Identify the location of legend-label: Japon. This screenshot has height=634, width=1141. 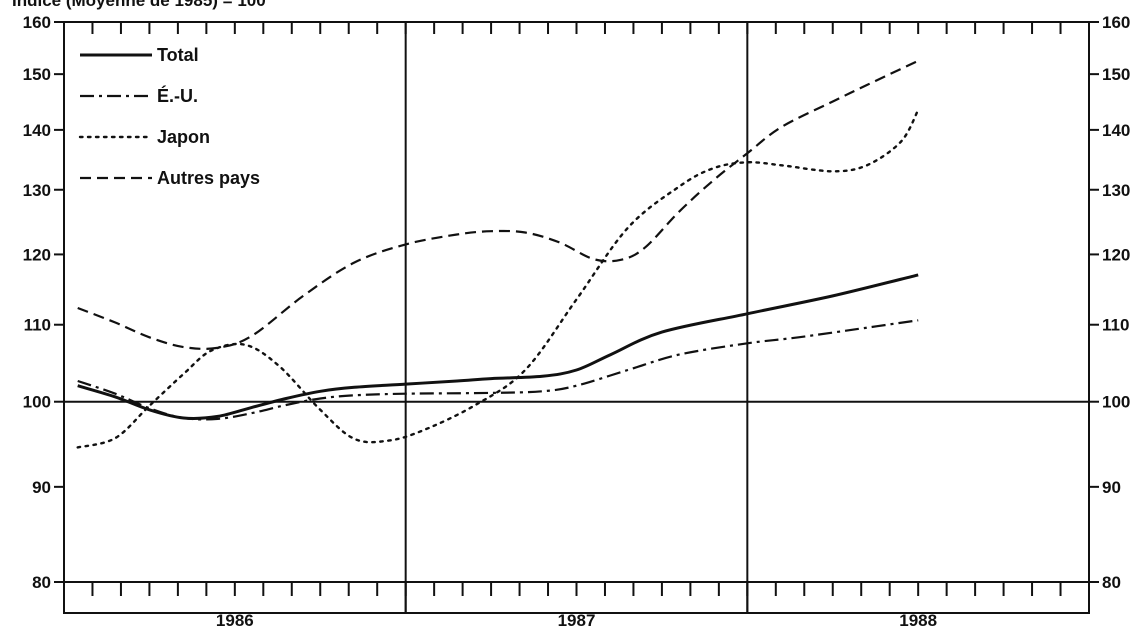
(183, 137).